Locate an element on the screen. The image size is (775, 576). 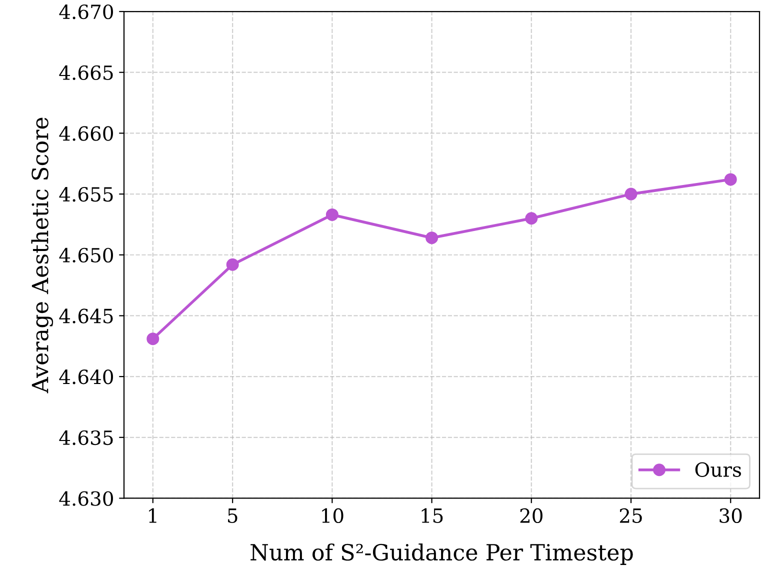
x-tick-label: 10 is located at coordinates (333, 516).